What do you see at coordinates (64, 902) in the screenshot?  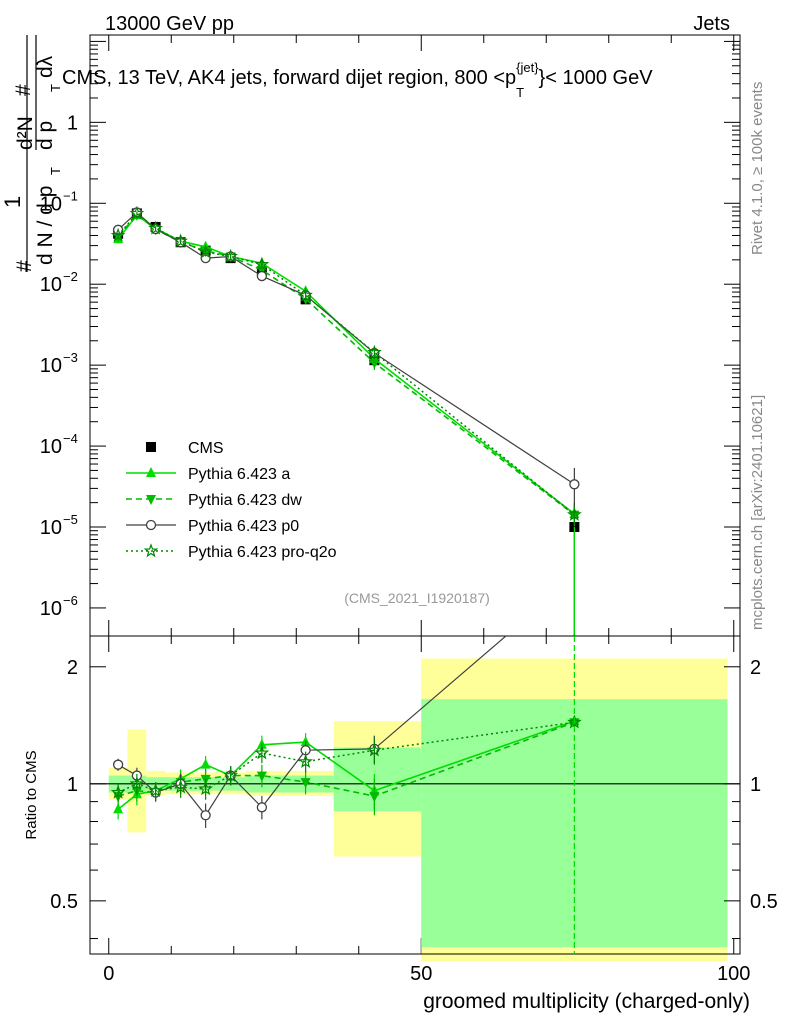 I see `ratio-y-tick-label-left: 0.5` at bounding box center [64, 902].